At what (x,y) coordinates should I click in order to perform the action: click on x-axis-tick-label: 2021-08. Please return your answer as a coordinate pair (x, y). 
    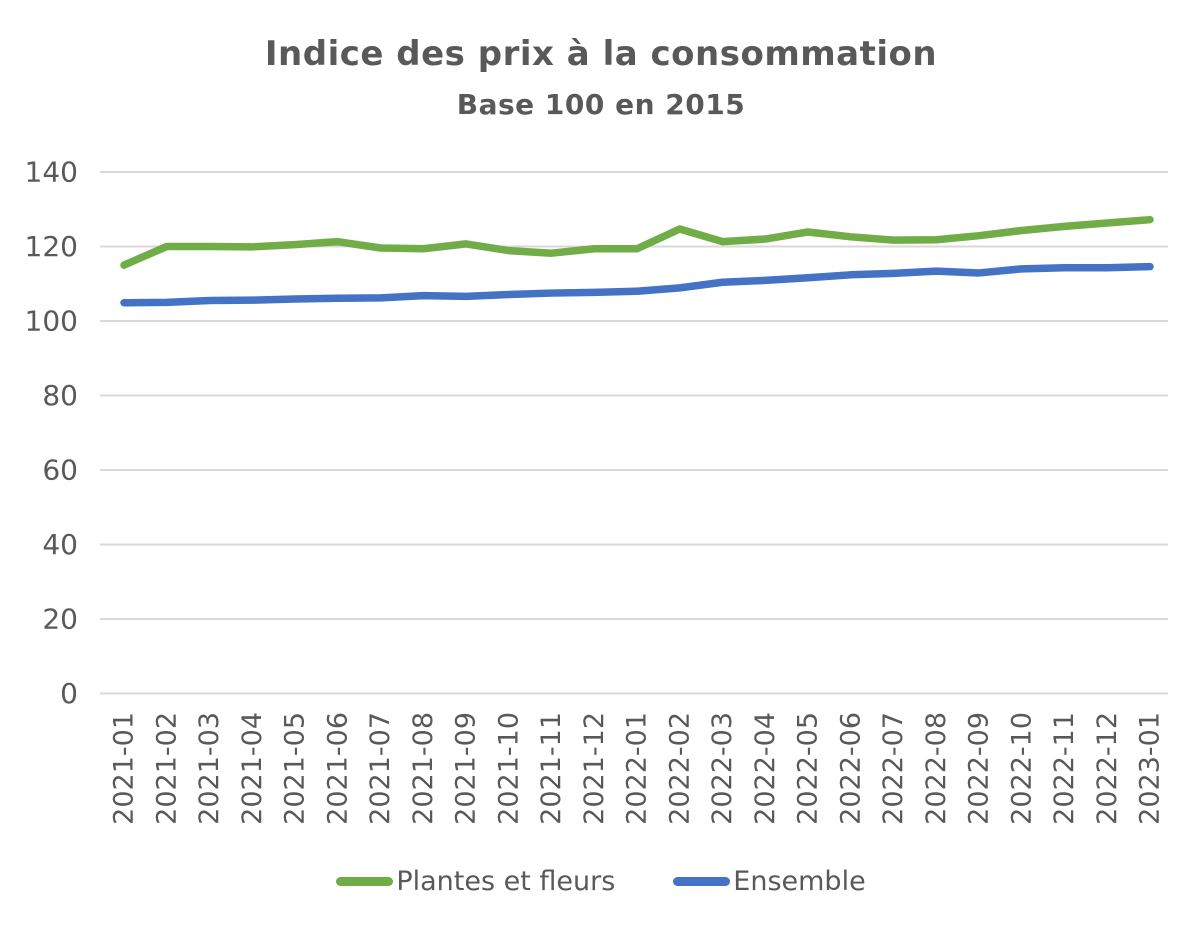
    Looking at the image, I should click on (423, 768).